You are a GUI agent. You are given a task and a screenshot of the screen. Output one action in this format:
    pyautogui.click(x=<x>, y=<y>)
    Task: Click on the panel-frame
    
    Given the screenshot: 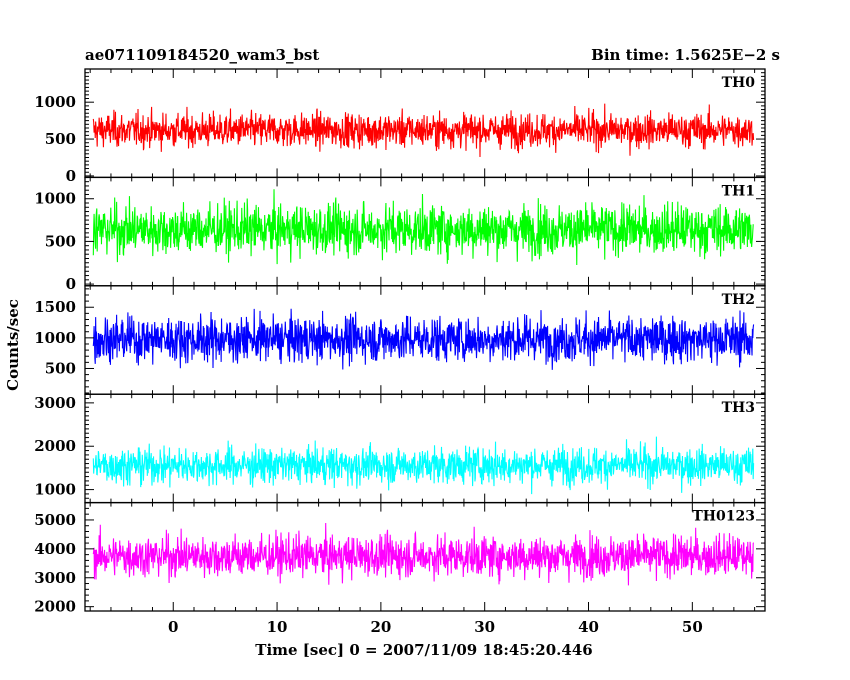 What is the action you would take?
    pyautogui.click(x=425, y=556)
    